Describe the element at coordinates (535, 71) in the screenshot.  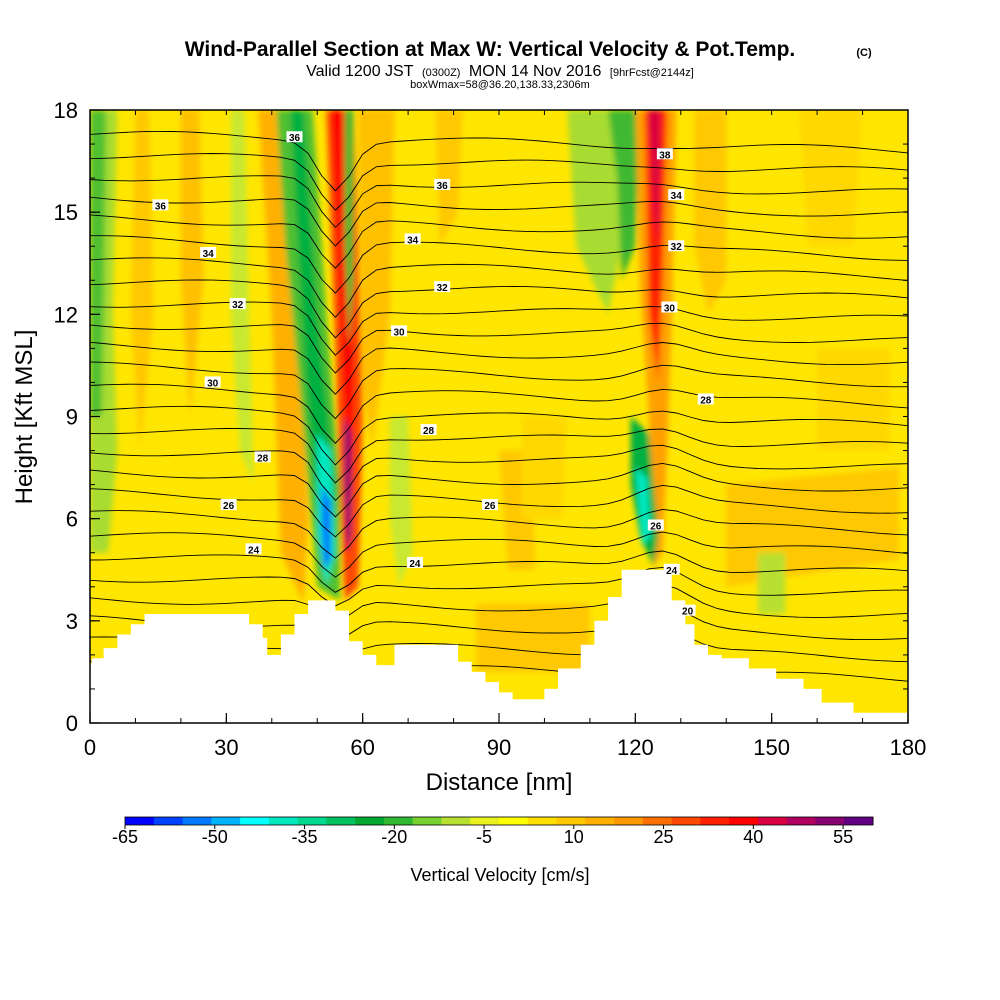
I see `valid-date: MON 14 Nov 2016` at that location.